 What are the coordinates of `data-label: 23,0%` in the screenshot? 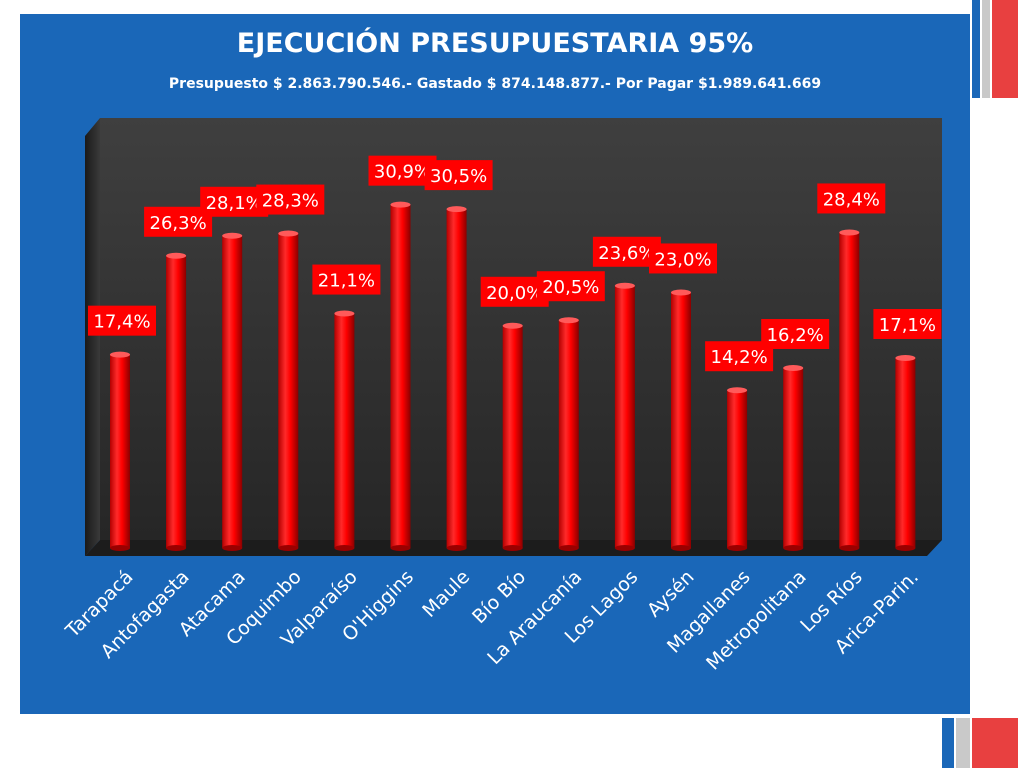 It's located at (683, 258).